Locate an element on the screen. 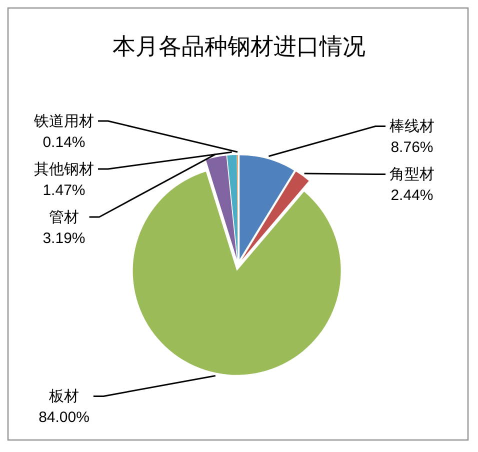  title: 本月各品种钢材进口情况 is located at coordinates (239, 46).